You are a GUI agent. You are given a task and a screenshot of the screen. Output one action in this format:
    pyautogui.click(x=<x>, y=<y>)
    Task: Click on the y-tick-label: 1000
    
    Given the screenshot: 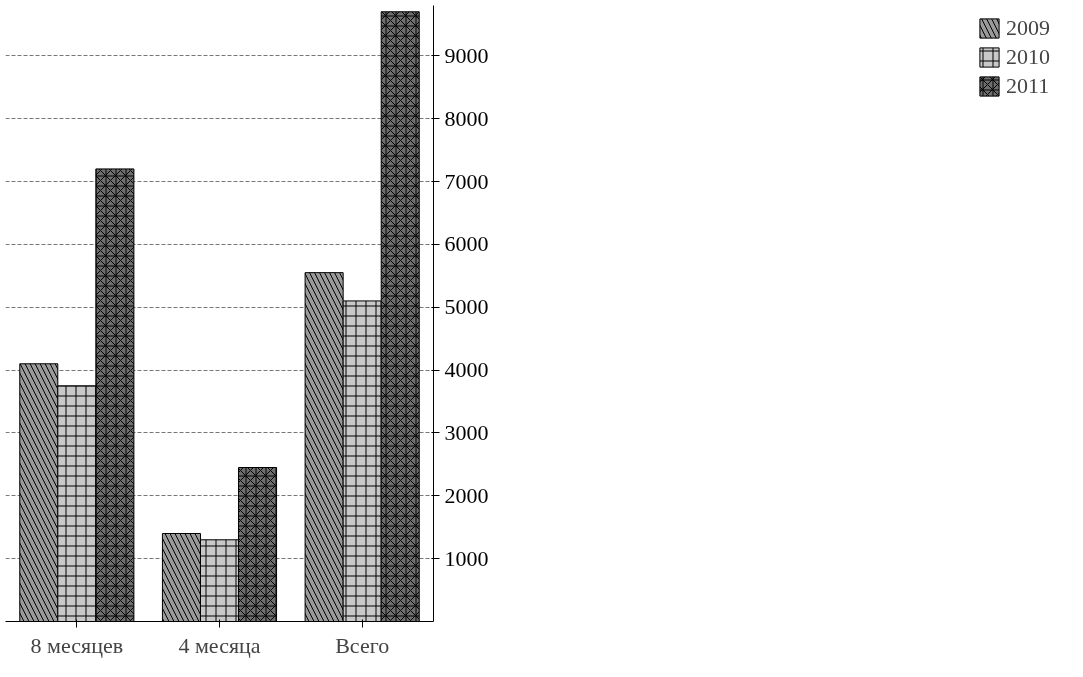 What is the action you would take?
    pyautogui.click(x=466, y=558)
    